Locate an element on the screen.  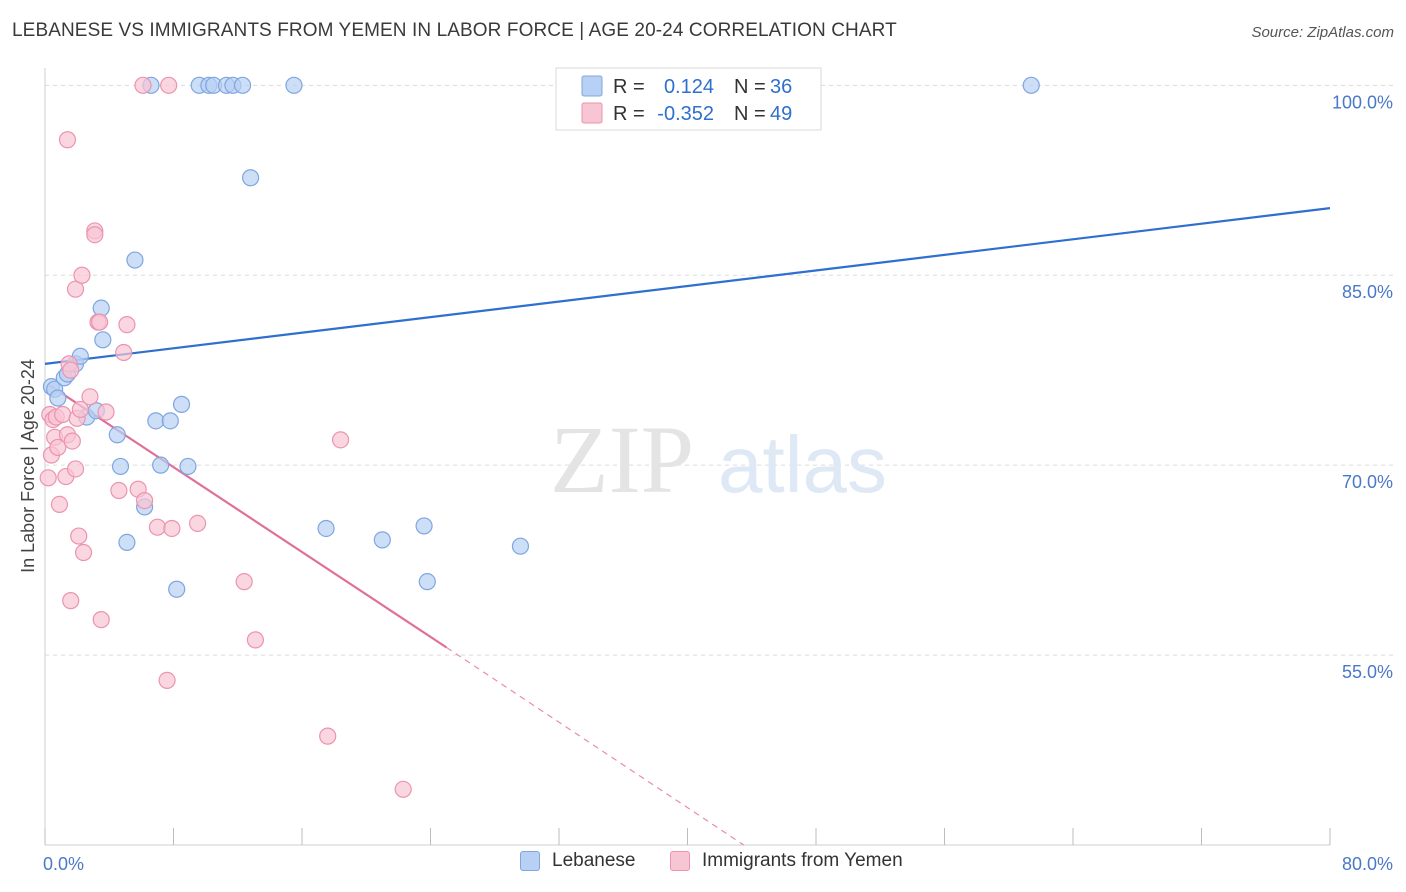
correlation-legend: R = 0.124 N = 36 R = -0.352 N = 49 is located at coordinates (688, 99).